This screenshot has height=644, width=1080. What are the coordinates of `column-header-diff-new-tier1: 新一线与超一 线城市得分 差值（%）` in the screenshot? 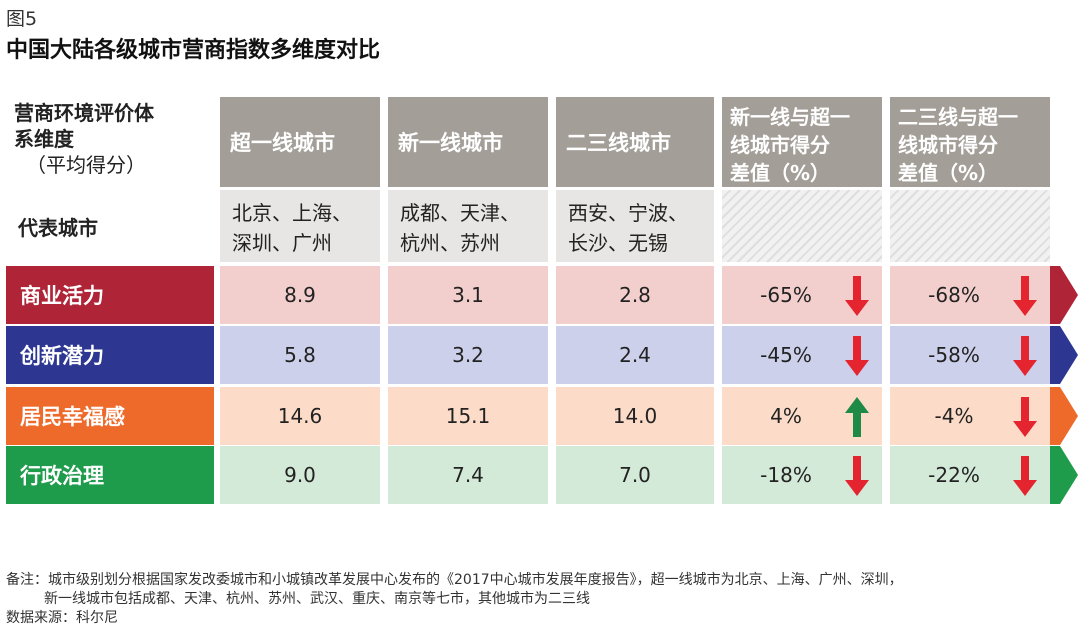 It's located at (802, 142).